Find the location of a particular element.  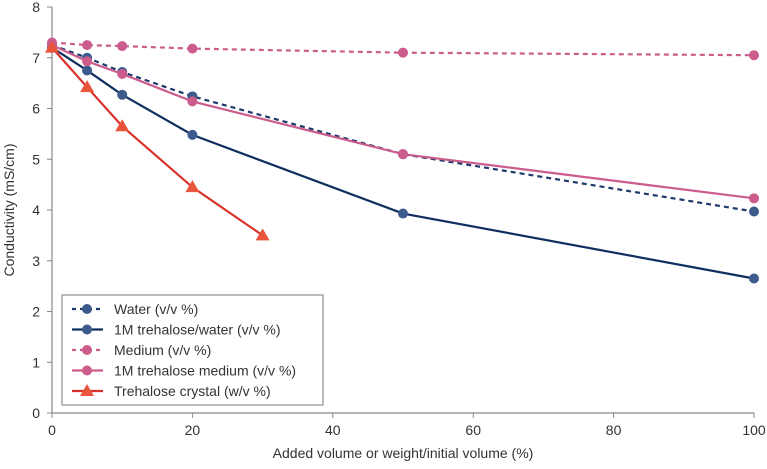

legend-box is located at coordinates (192, 350).